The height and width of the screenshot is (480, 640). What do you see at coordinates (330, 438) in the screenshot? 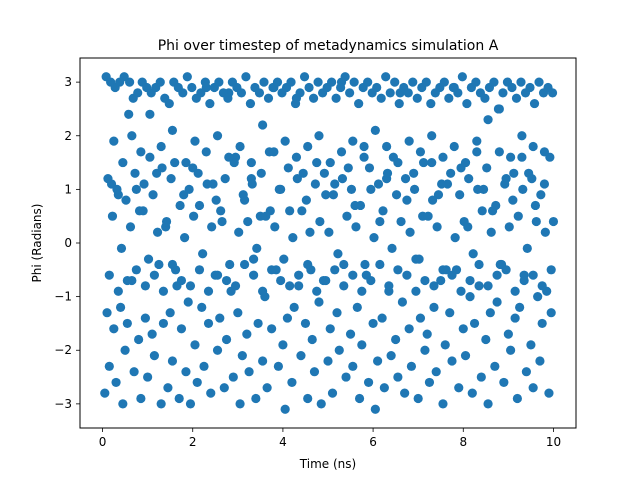
I see `x-axis-ticks: 0 2 4 6 8 10` at bounding box center [330, 438].